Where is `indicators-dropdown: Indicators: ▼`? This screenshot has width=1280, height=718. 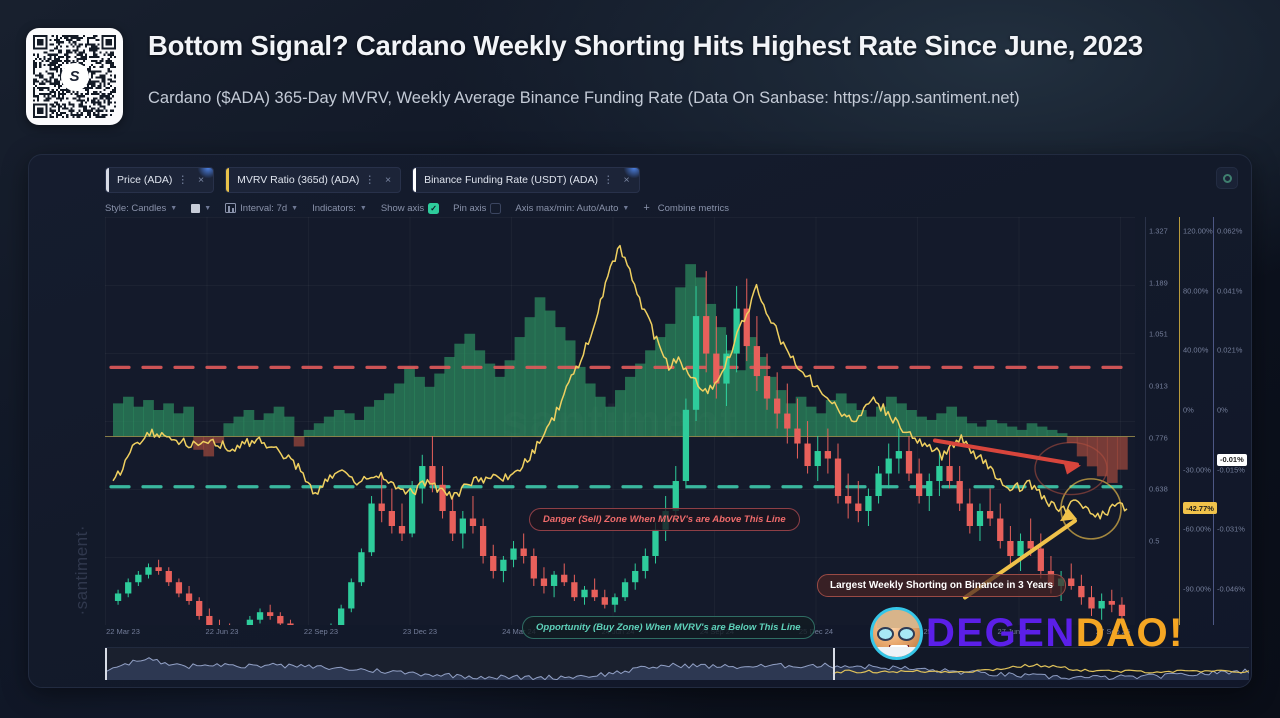
indicators-dropdown: Indicators: ▼ is located at coordinates (339, 208).